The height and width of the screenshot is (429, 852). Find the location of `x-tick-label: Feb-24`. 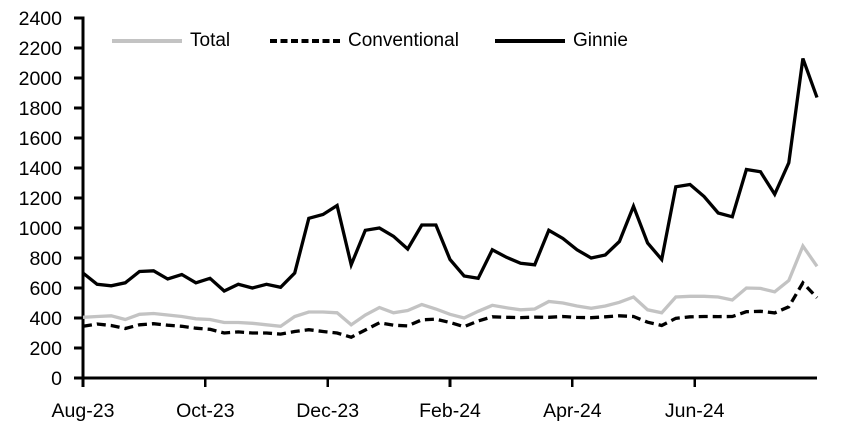

x-tick-label: Feb-24 is located at coordinates (450, 411).